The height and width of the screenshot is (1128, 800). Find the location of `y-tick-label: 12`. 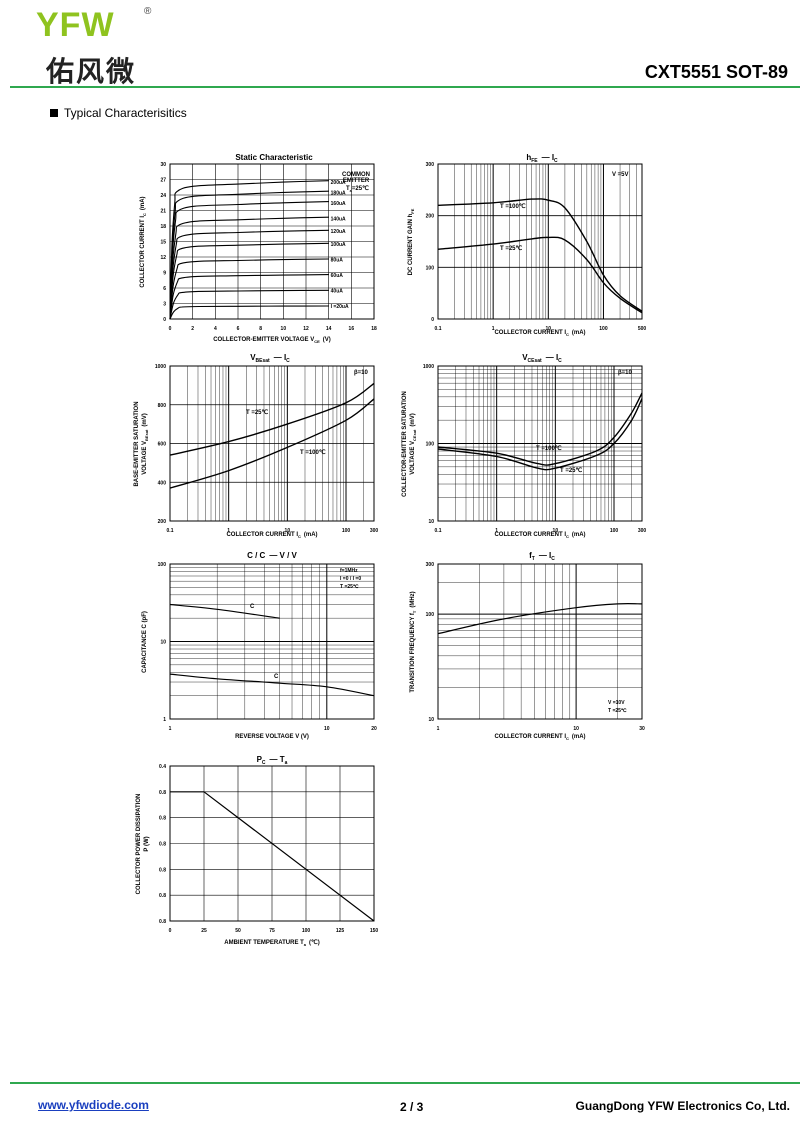

y-tick-label: 12 is located at coordinates (163, 258).